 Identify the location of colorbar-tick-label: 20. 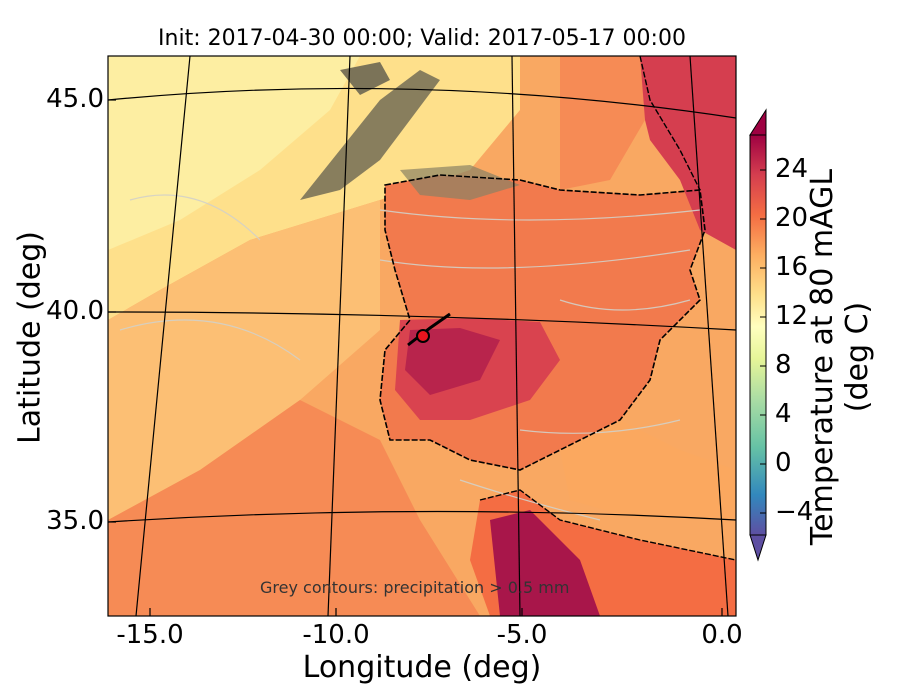
(792, 218).